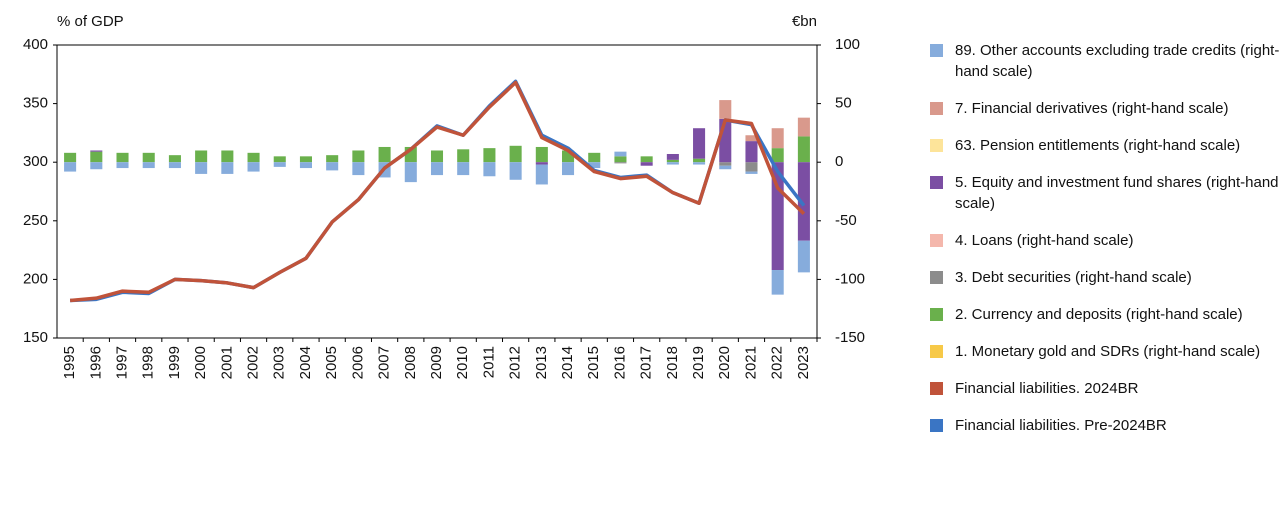 This screenshot has width=1282, height=523. Describe the element at coordinates (839, 161) in the screenshot. I see `y2-tick-label: 0` at that location.